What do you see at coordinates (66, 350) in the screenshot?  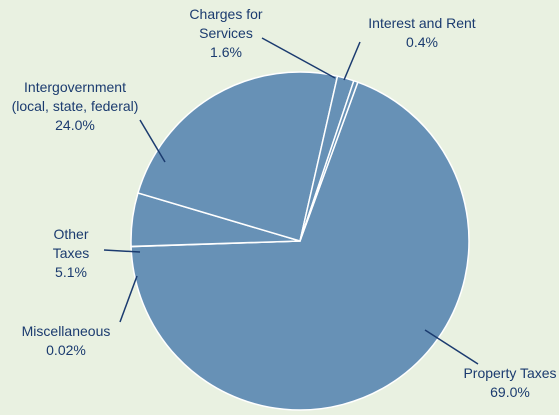 I see `value-label: 0.02%` at bounding box center [66, 350].